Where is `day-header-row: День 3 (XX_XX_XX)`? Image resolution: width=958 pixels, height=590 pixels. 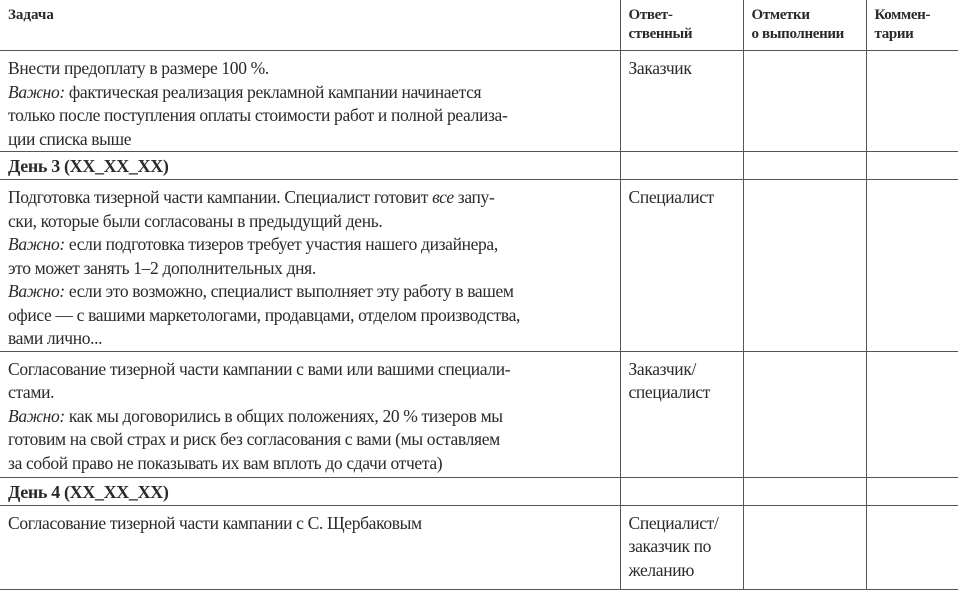
day-header-row: День 3 (XX_XX_XX) is located at coordinates (479, 165).